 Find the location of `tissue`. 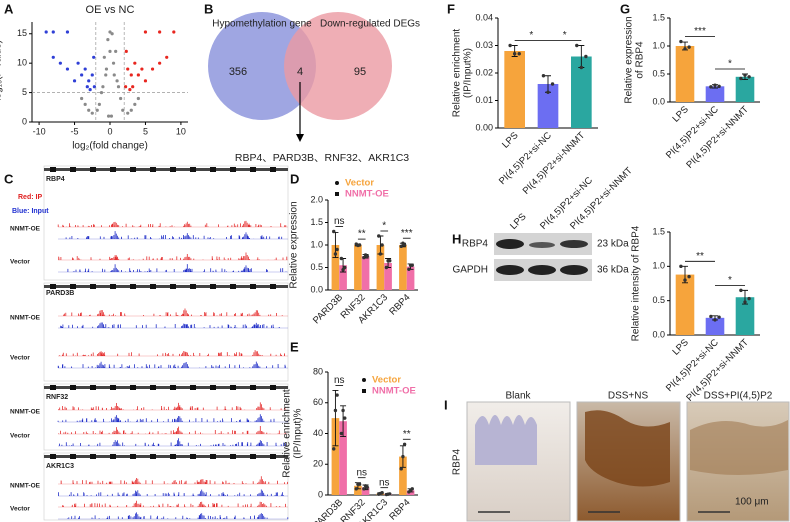

tissue is located at coordinates (506, 440).